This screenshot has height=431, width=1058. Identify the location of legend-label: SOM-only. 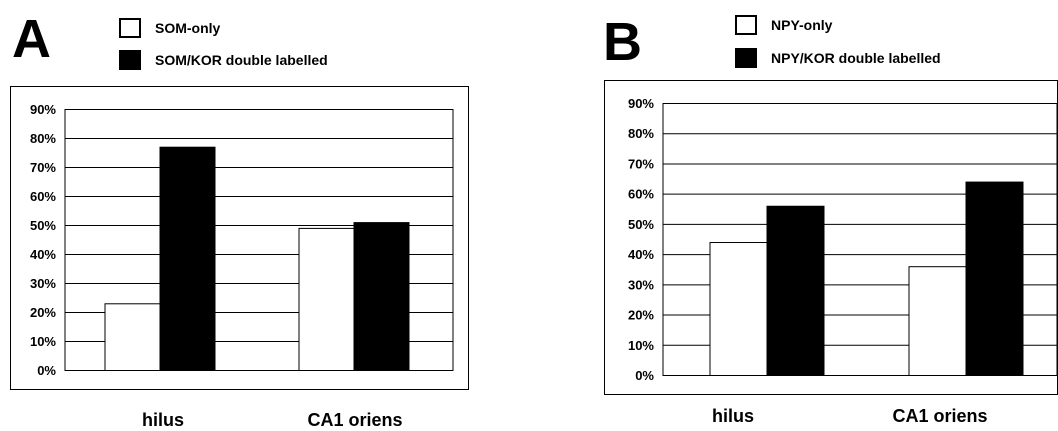
(188, 28).